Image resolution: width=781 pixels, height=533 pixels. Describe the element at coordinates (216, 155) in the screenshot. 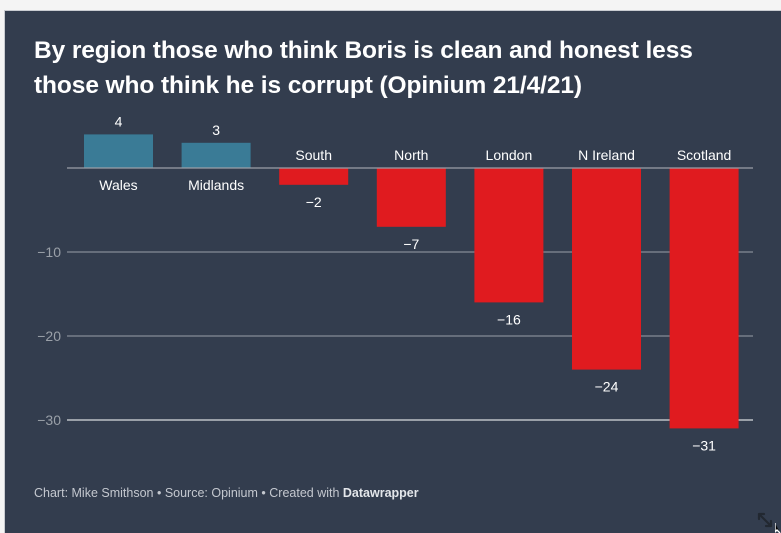

I see `bar-midlands` at that location.